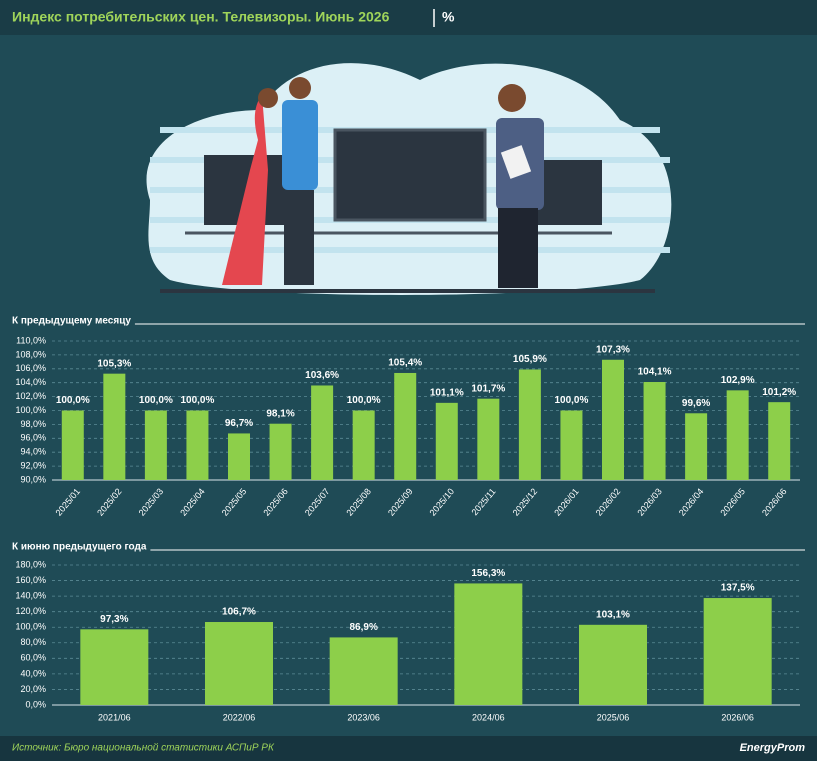  I want to click on value-label: 137,5%, so click(738, 588).